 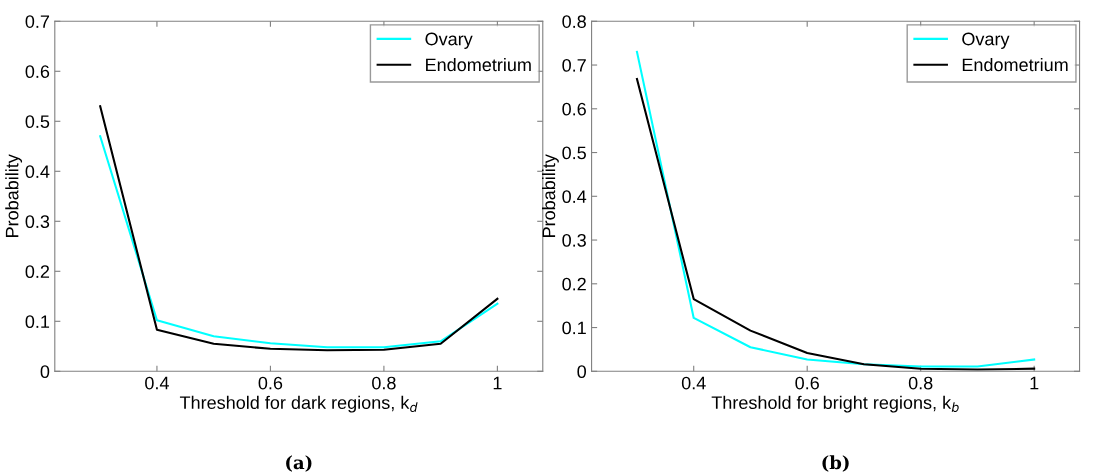 What do you see at coordinates (574, 22) in the screenshot?
I see `y-tick-label: 0.8` at bounding box center [574, 22].